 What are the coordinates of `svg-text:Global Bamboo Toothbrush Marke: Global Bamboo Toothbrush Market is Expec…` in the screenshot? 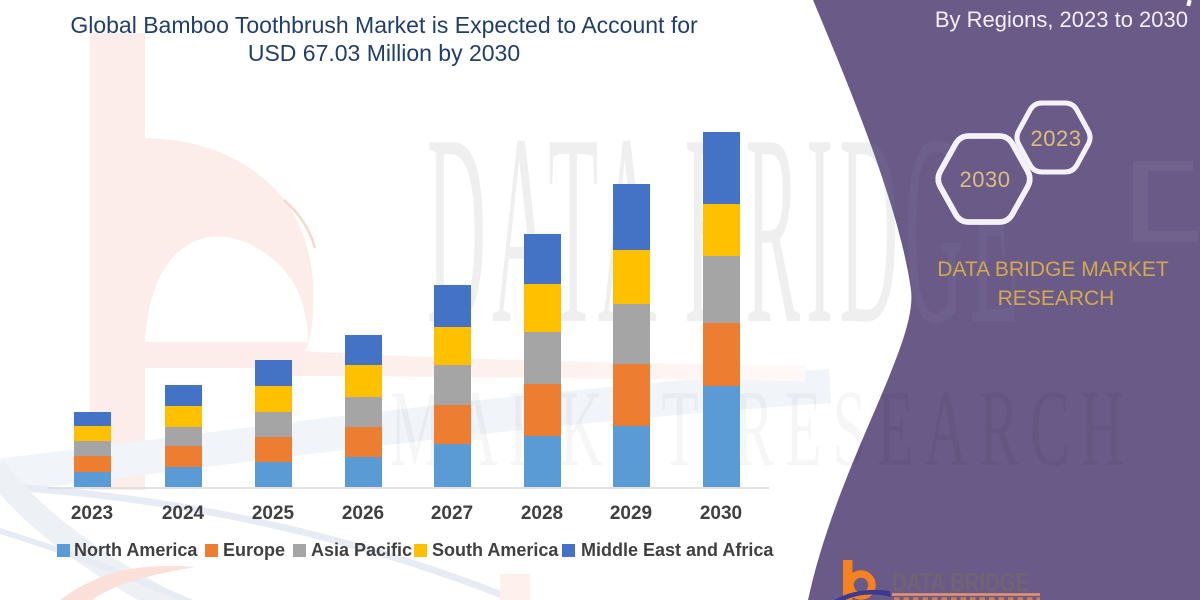 It's located at (384, 25).